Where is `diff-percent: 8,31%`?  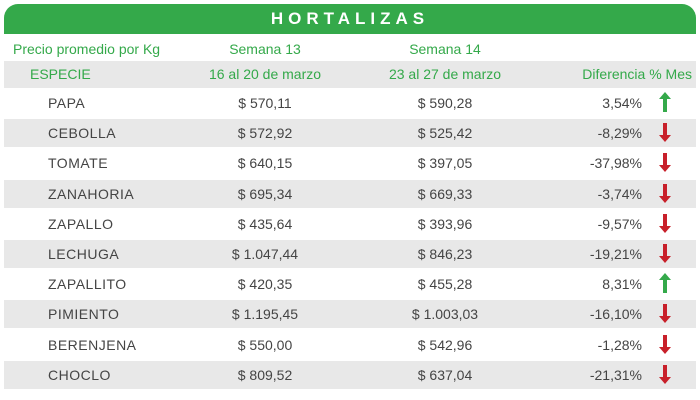
diff-percent: 8,31% is located at coordinates (622, 284).